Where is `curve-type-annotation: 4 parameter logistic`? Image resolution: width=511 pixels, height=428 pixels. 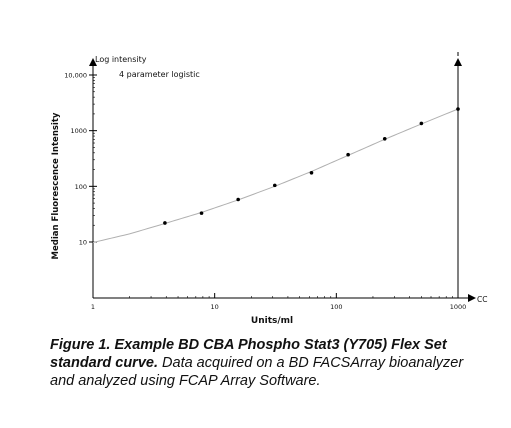
curve-type-annotation: 4 parameter logistic is located at coordinates (159, 74).